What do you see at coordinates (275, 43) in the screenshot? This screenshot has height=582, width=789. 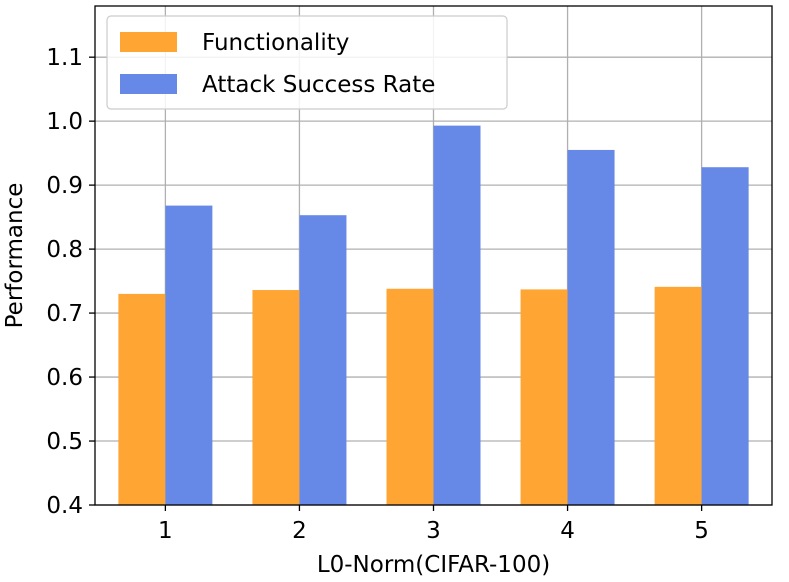 I see `legend-label-functionality: Functionality` at bounding box center [275, 43].